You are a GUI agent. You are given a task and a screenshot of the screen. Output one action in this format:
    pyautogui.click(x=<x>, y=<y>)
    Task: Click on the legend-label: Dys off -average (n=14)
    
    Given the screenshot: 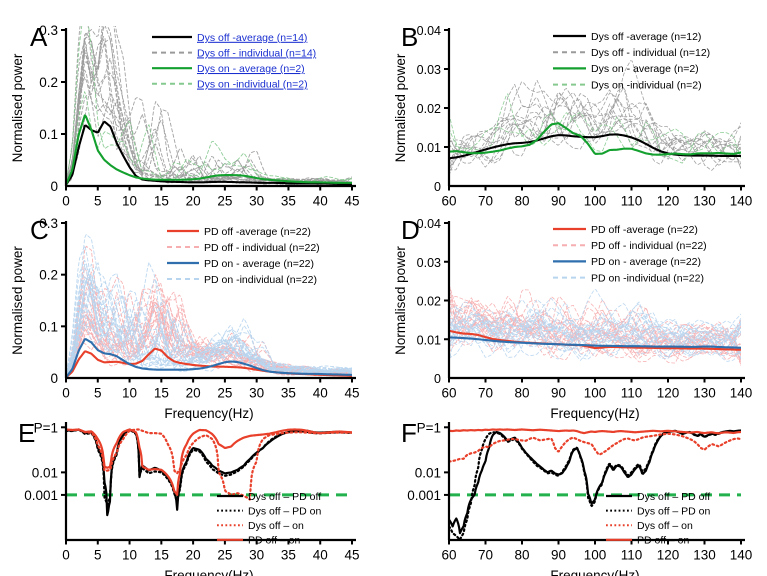 What is the action you would take?
    pyautogui.click(x=252, y=38)
    